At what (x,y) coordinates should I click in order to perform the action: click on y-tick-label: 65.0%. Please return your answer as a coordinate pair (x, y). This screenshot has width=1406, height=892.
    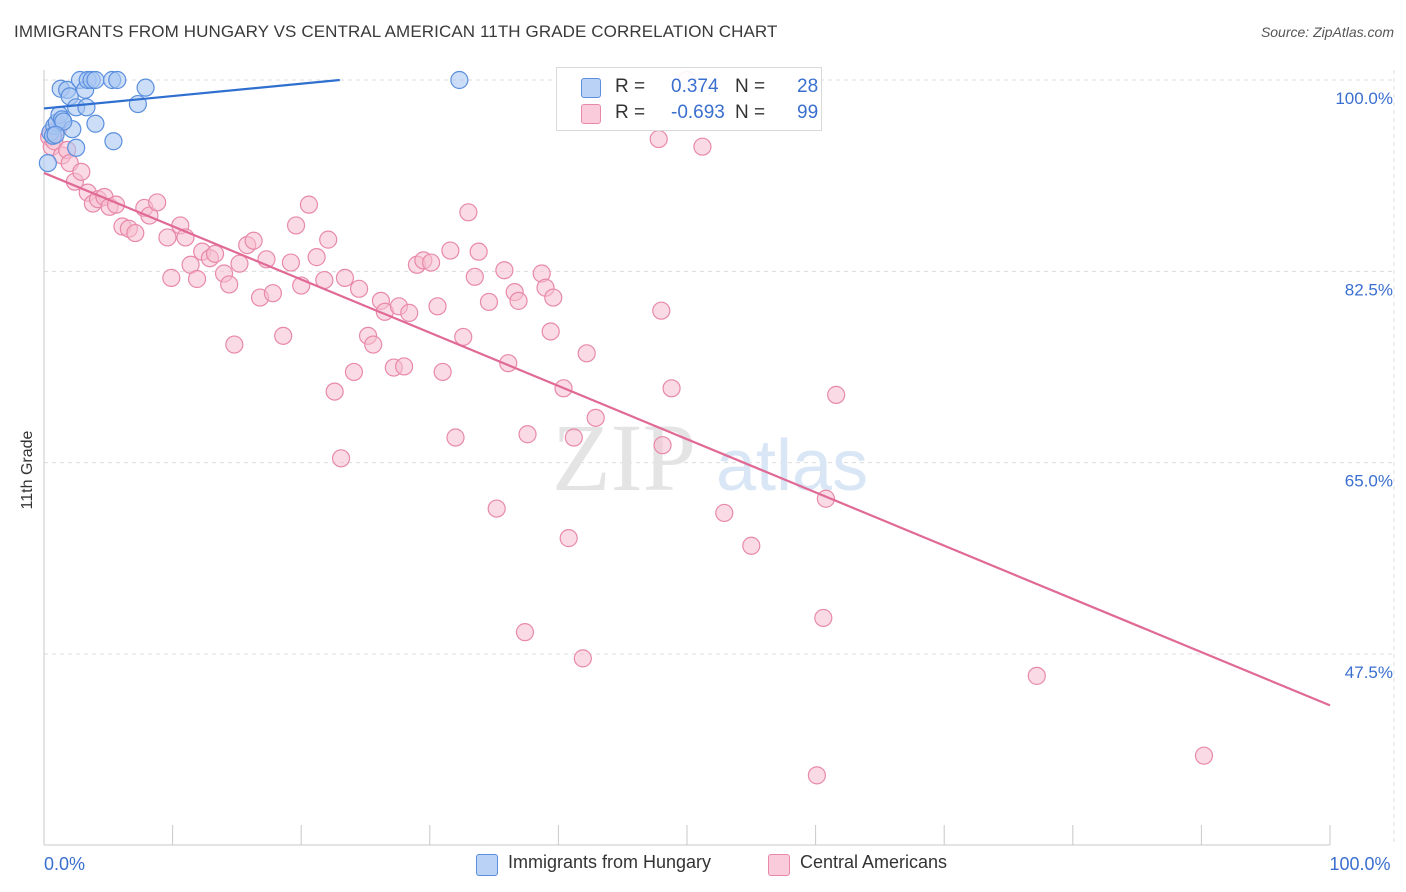
    Looking at the image, I should click on (1369, 481).